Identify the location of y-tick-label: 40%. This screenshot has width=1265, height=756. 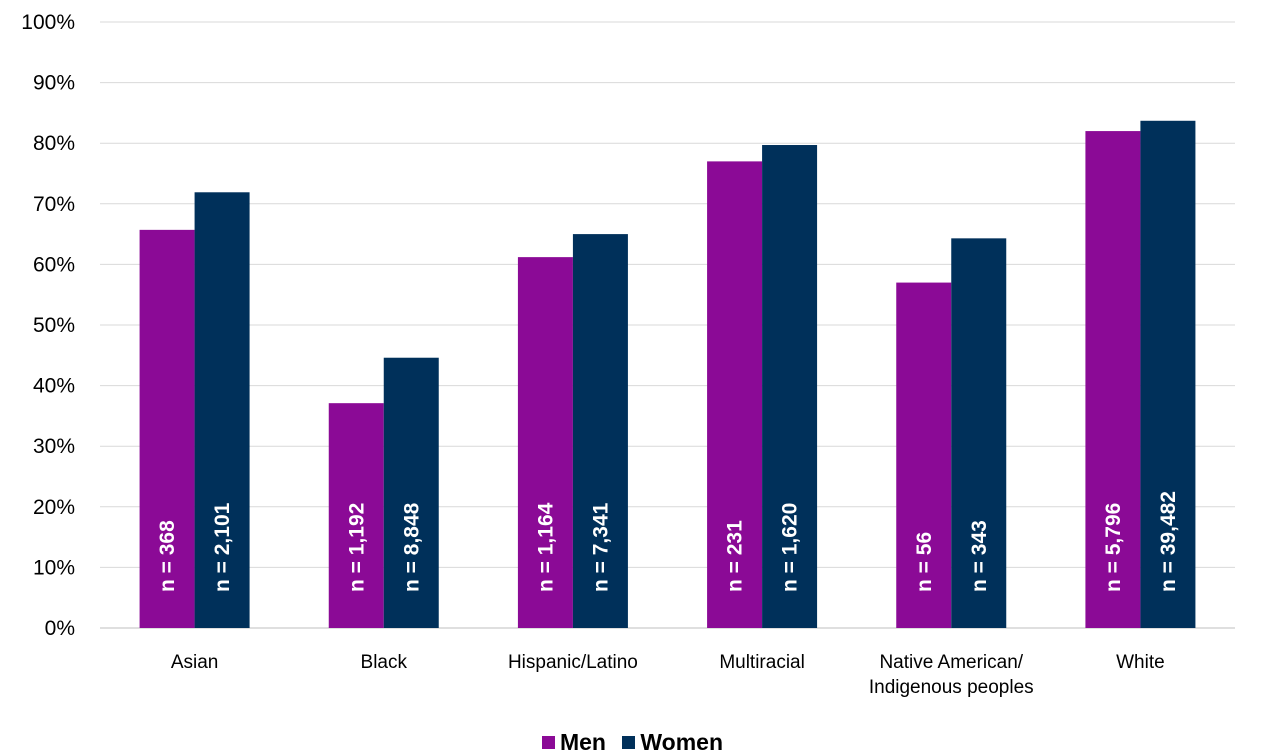
(54, 386).